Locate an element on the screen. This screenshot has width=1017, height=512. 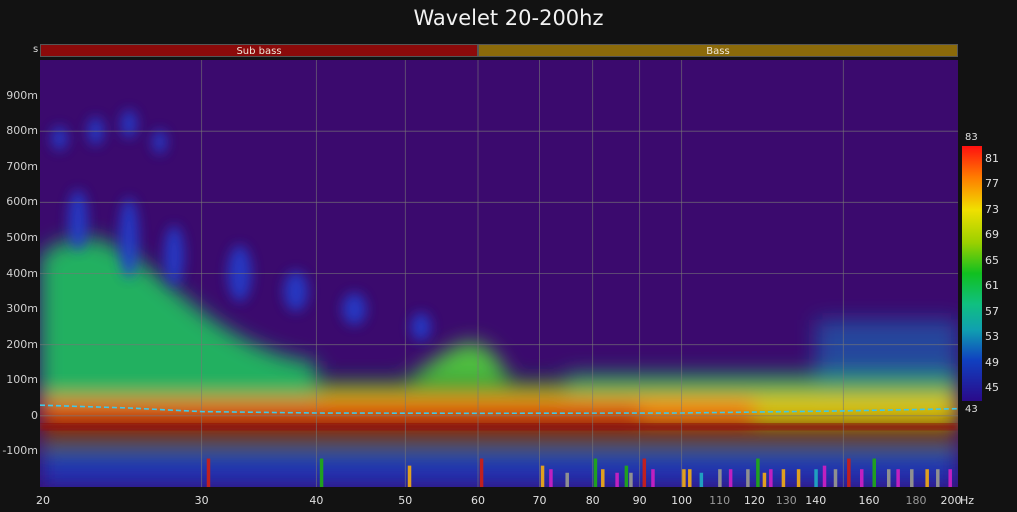
x-tick-label: 30 is located at coordinates (201, 500).